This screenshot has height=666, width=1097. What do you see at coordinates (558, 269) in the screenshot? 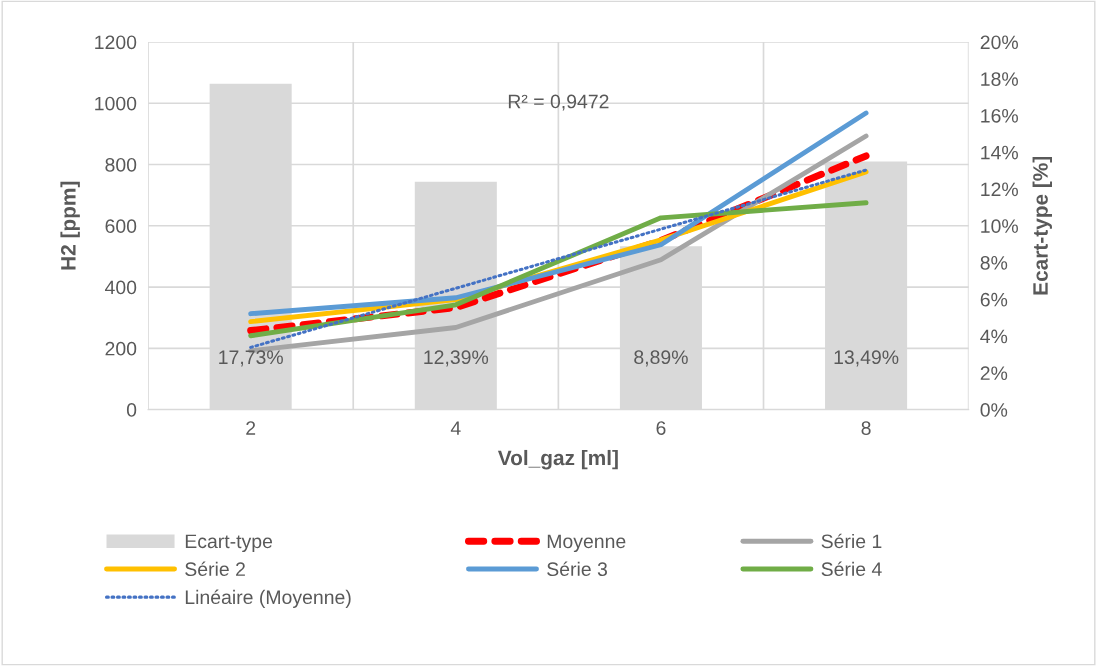
I see `line-series` at bounding box center [558, 269].